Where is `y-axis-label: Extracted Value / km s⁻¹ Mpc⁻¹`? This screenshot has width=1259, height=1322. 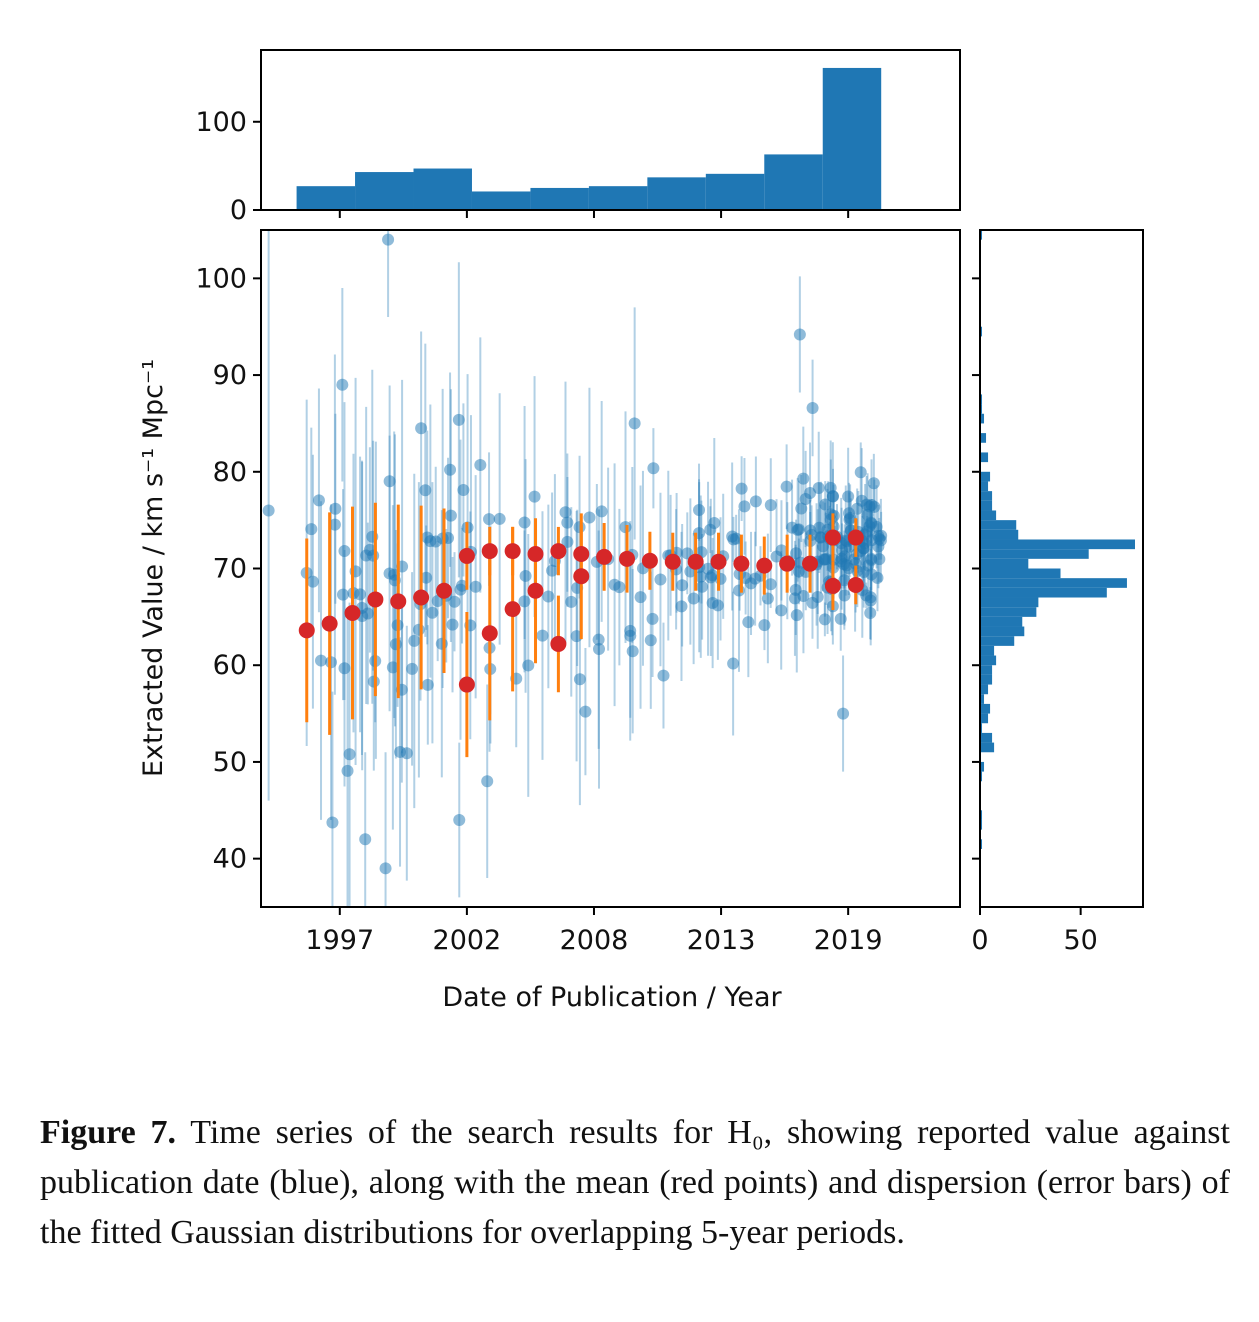
y-axis-label: Extracted Value / km s⁻¹ Mpc⁻¹ is located at coordinates (153, 568).